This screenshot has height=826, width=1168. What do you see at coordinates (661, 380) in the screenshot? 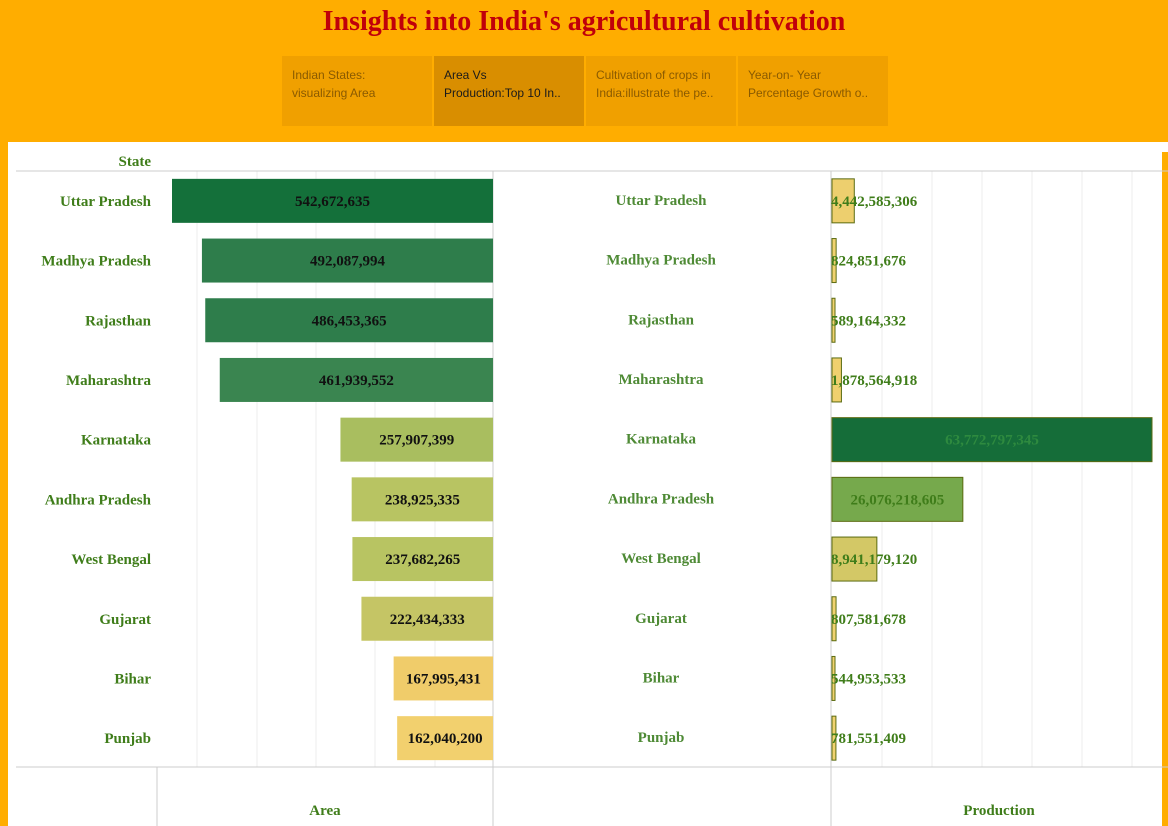
I see `state-label-mid: Maharashtra` at bounding box center [661, 380].